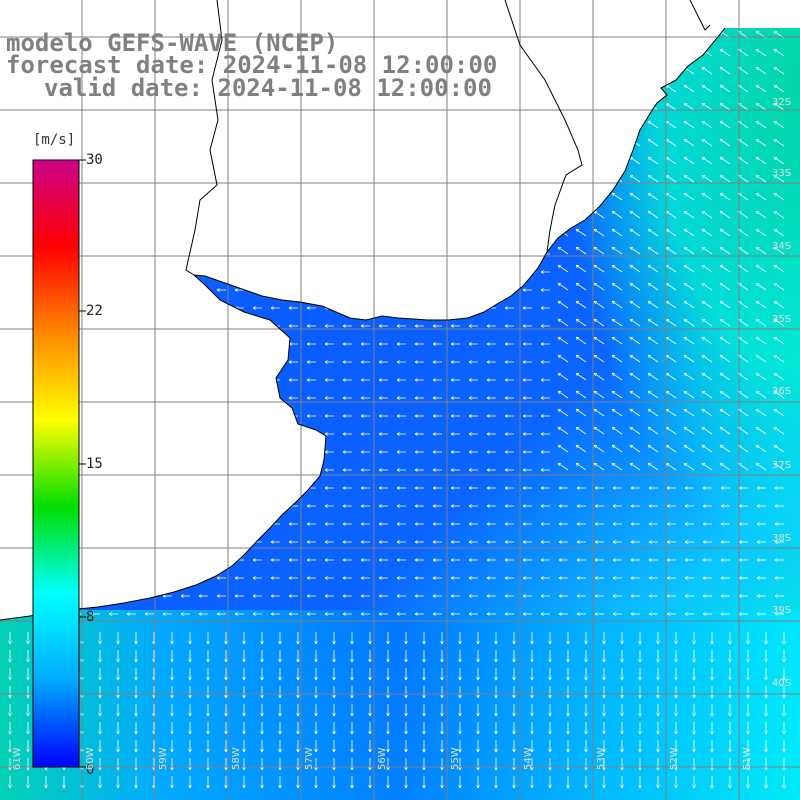 This screenshot has width=800, height=800. I want to click on longitude-label: 52W, so click(674, 758).